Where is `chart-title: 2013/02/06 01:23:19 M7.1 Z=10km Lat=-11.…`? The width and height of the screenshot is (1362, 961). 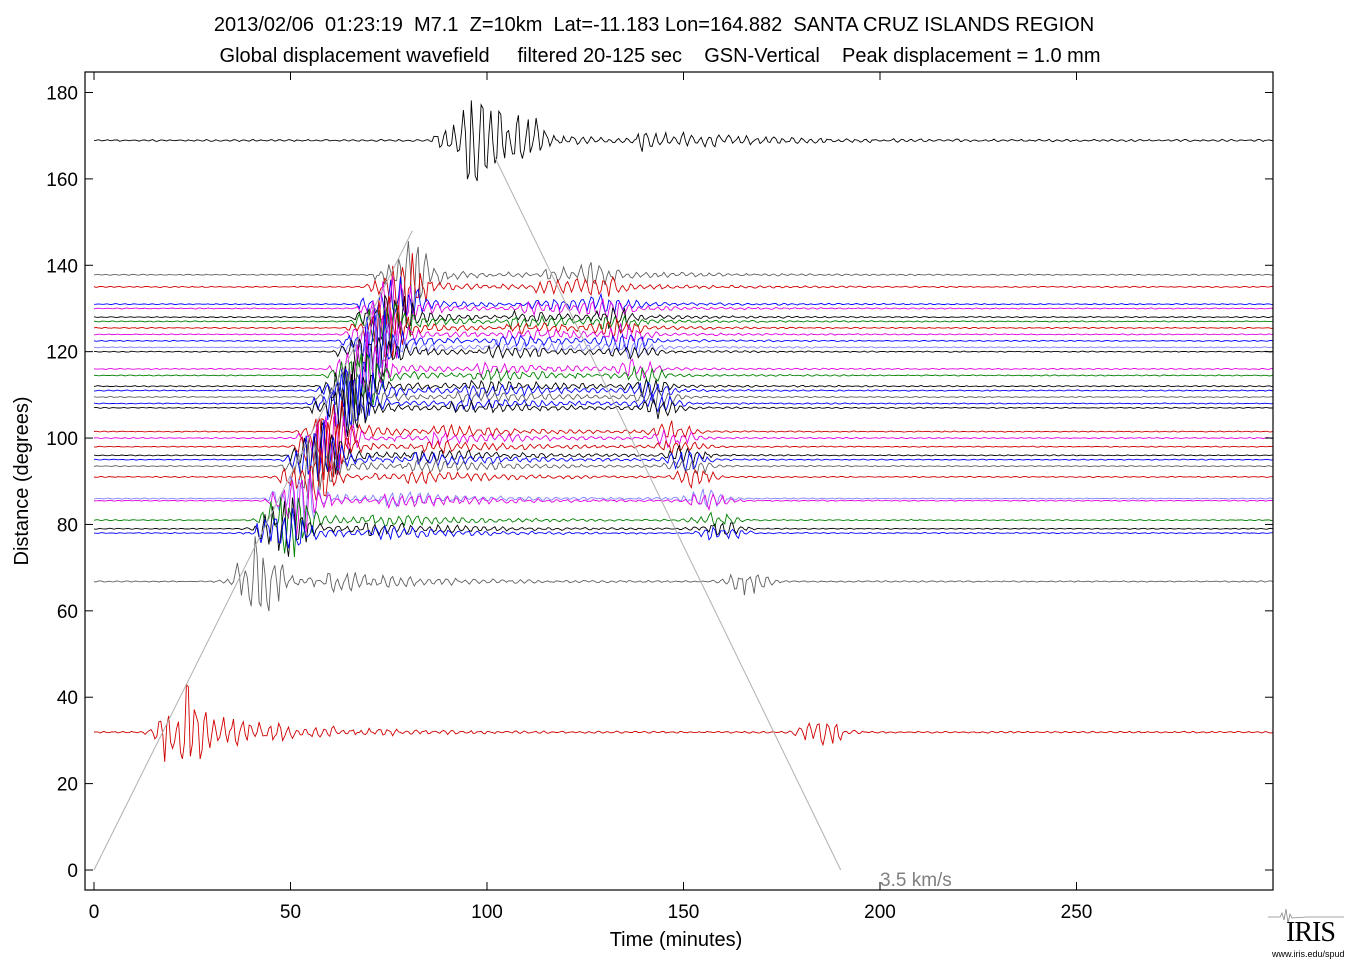 chart-title: 2013/02/06 01:23:19 M7.1 Z=10km Lat=-11.… is located at coordinates (654, 25).